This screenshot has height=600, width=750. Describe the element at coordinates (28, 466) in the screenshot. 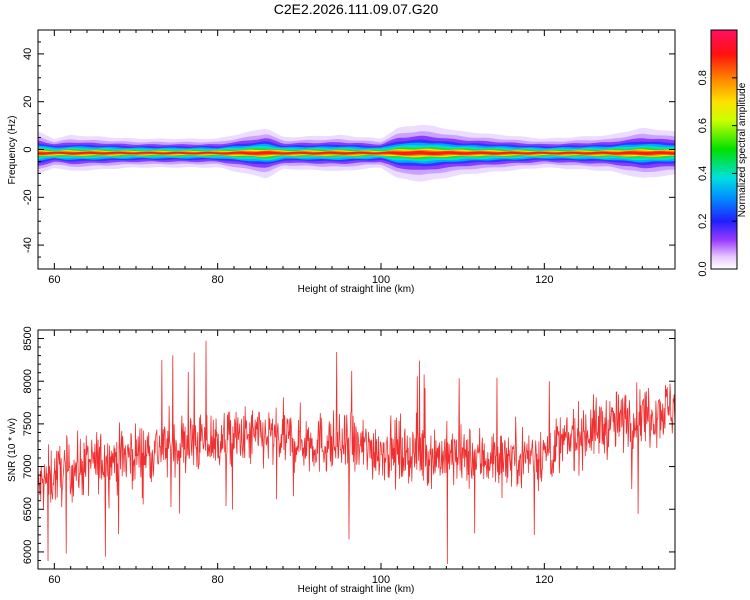

I see `snr-y-tick-label: 7000` at that location.